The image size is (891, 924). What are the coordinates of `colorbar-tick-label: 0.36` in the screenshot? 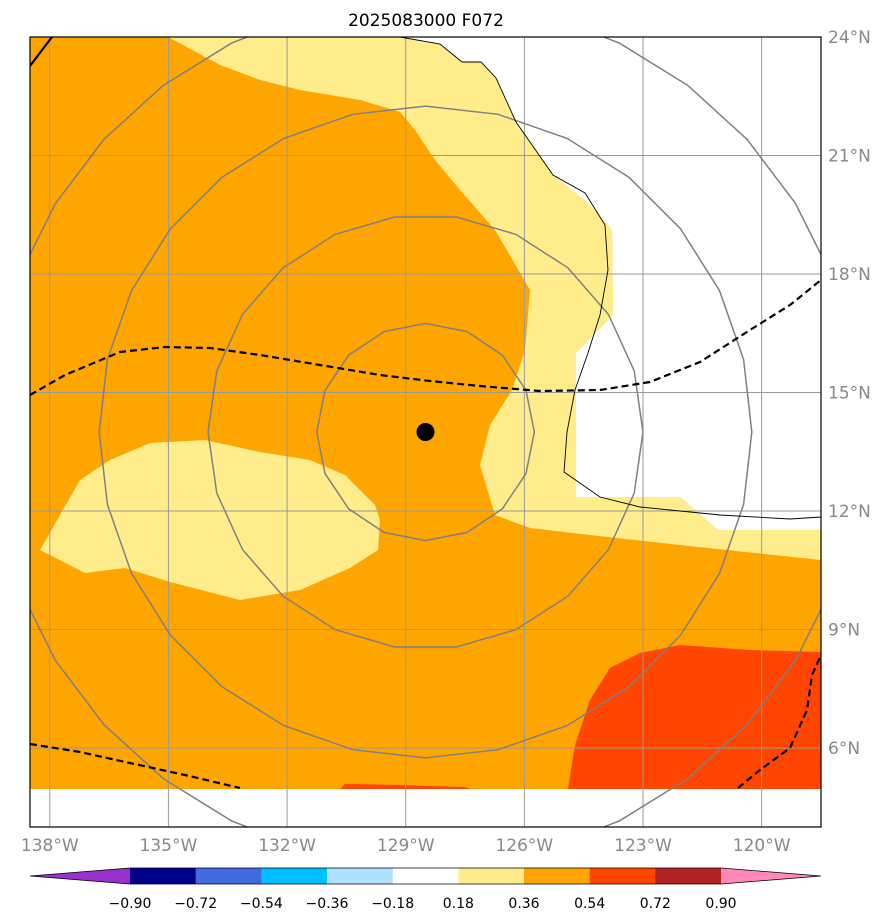 It's located at (523, 904).